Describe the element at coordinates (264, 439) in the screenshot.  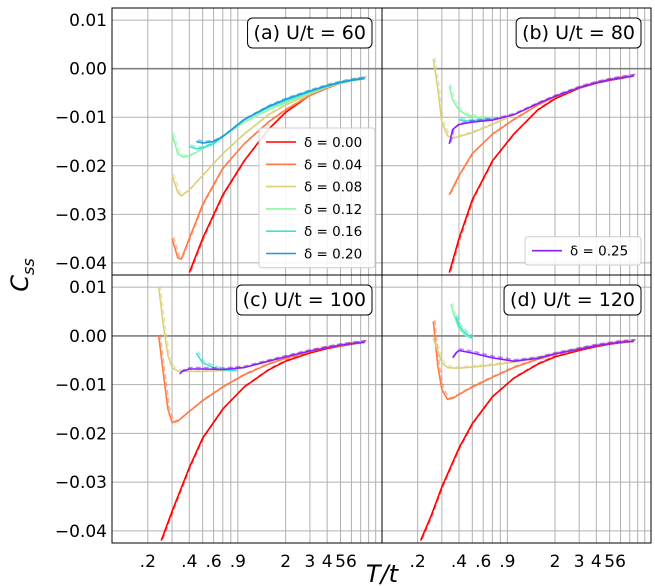
I see `series-line-dashed-0.00` at that location.